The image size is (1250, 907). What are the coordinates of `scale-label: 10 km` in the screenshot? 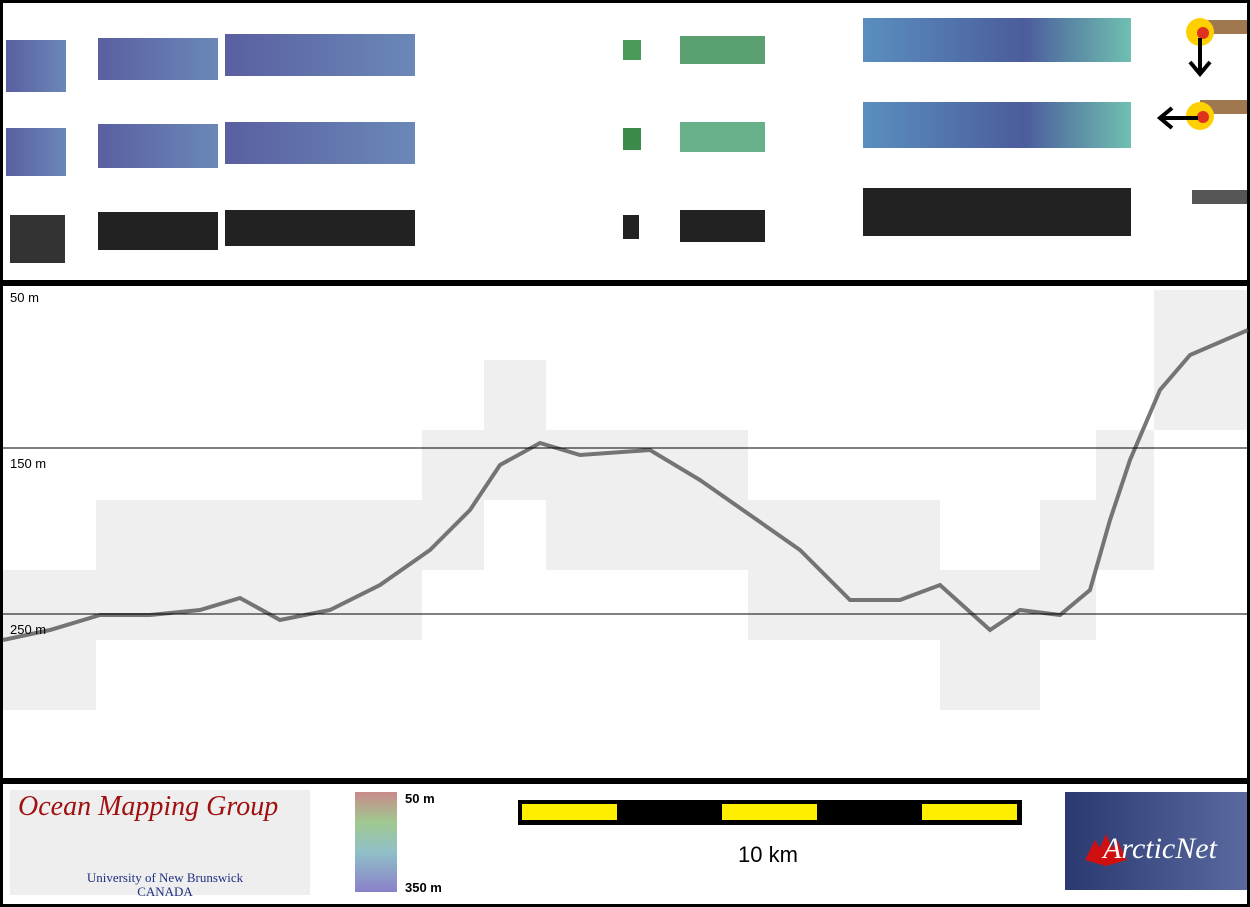 It's located at (768, 854).